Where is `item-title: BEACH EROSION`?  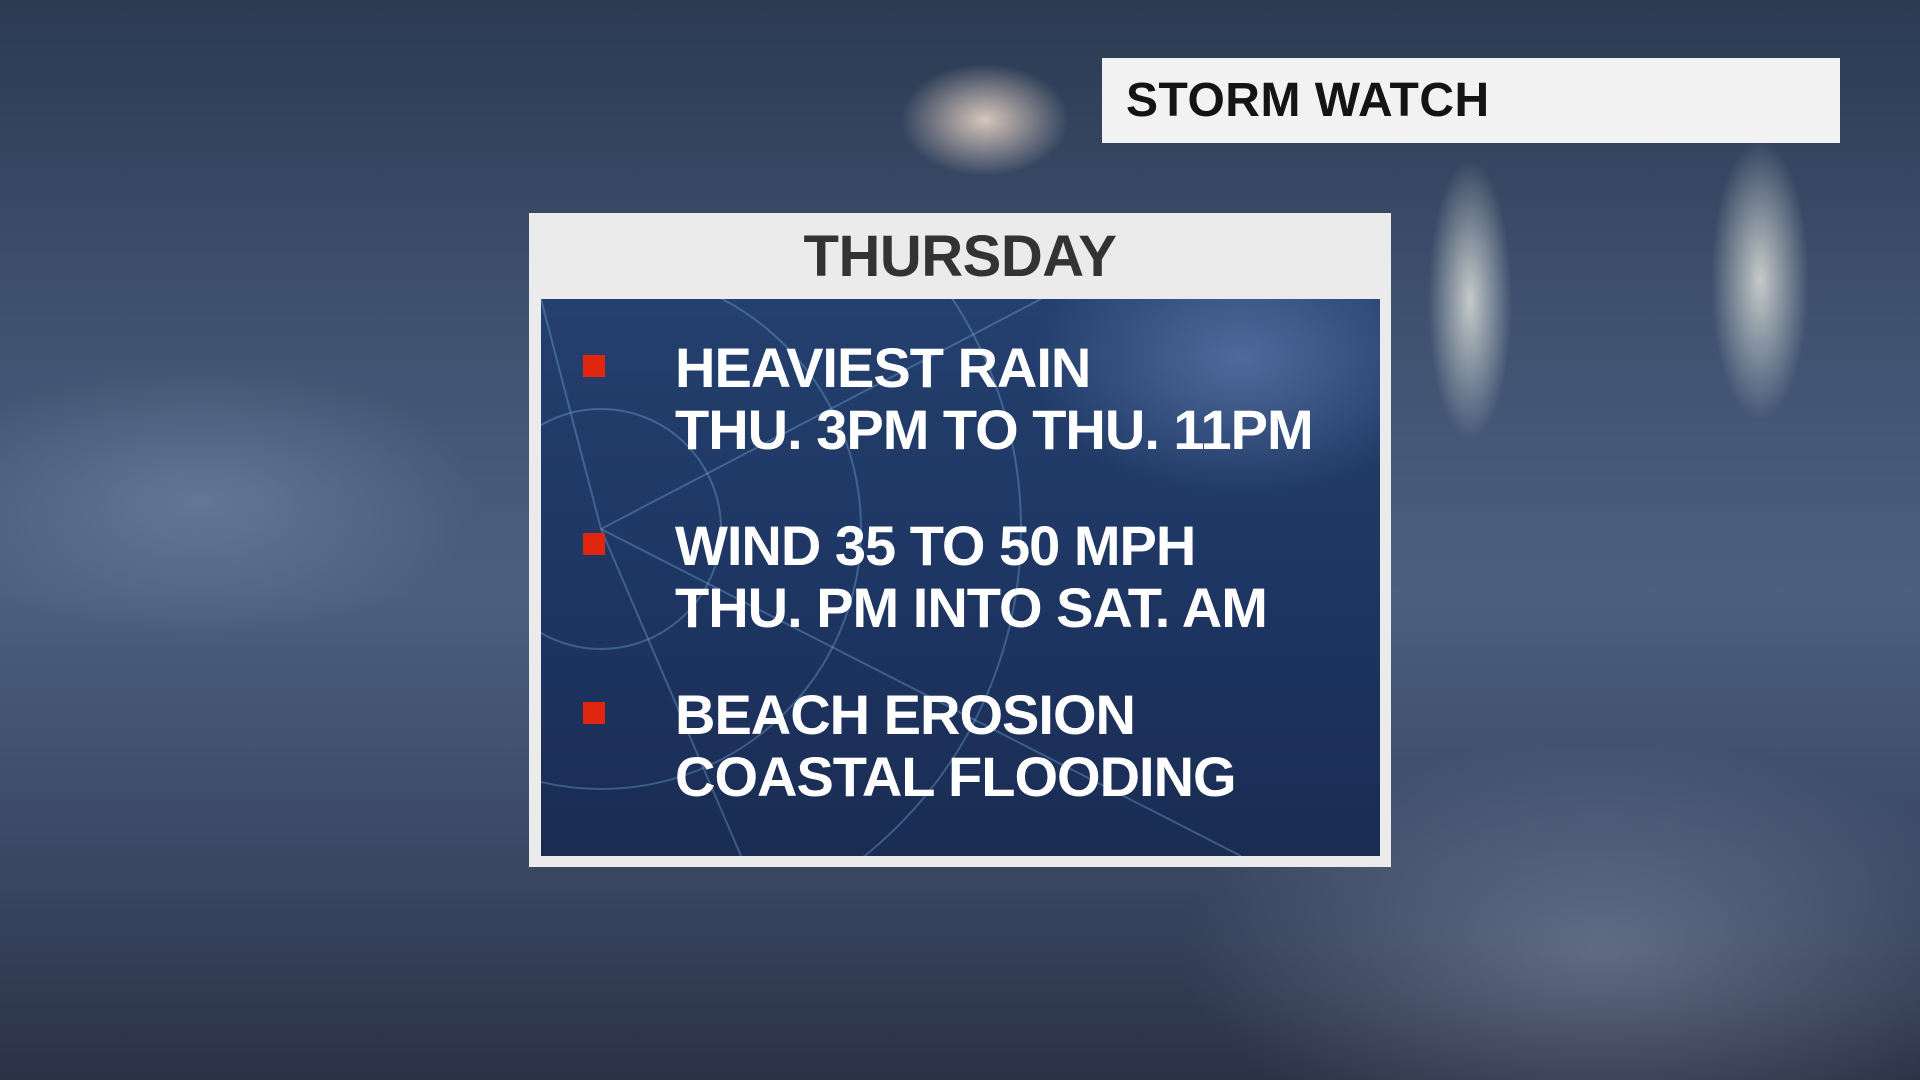 item-title: BEACH EROSION is located at coordinates (905, 714).